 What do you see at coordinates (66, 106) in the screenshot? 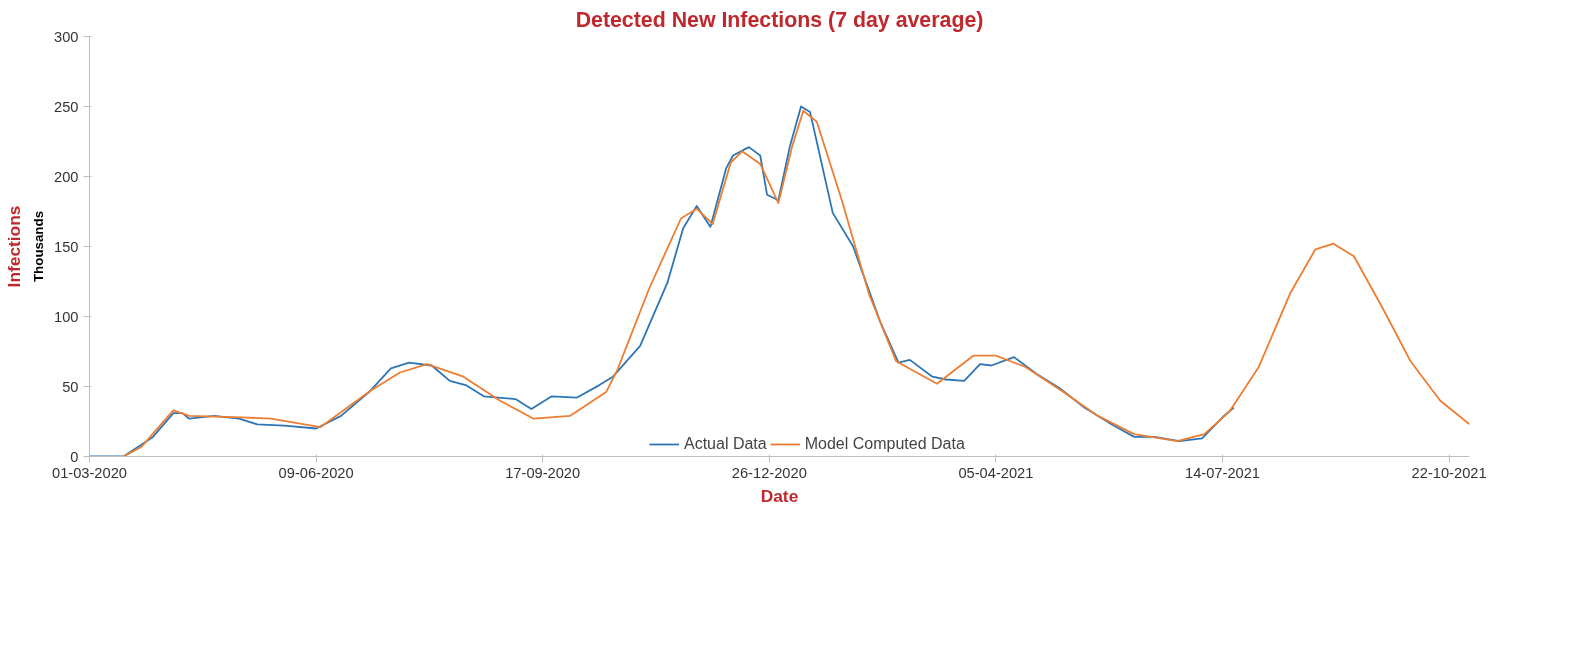
I see `y-tick-label: 250` at bounding box center [66, 106].